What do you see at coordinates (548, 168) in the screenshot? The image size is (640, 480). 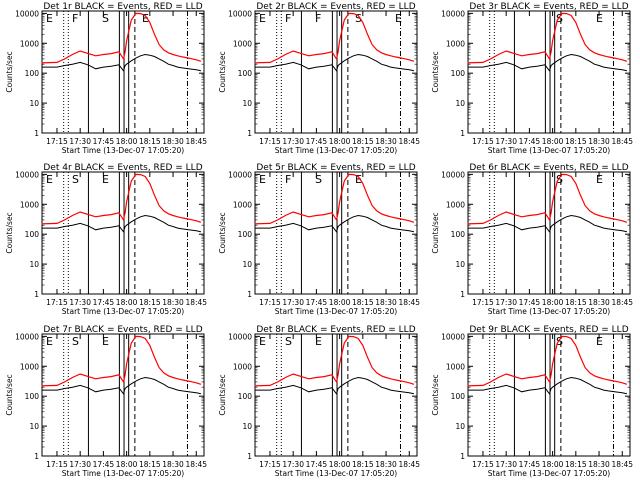 I see `panel-title: Det 6r BLACK = Events, RED = LLD` at bounding box center [548, 168].